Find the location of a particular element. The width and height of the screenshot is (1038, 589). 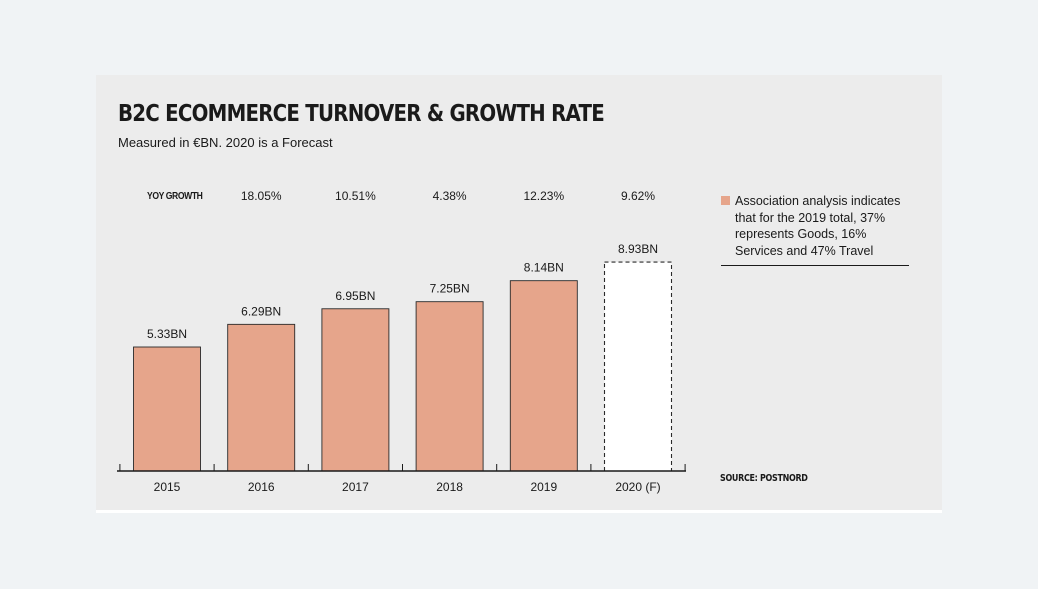

x-tick-label: 2019 is located at coordinates (543, 487).